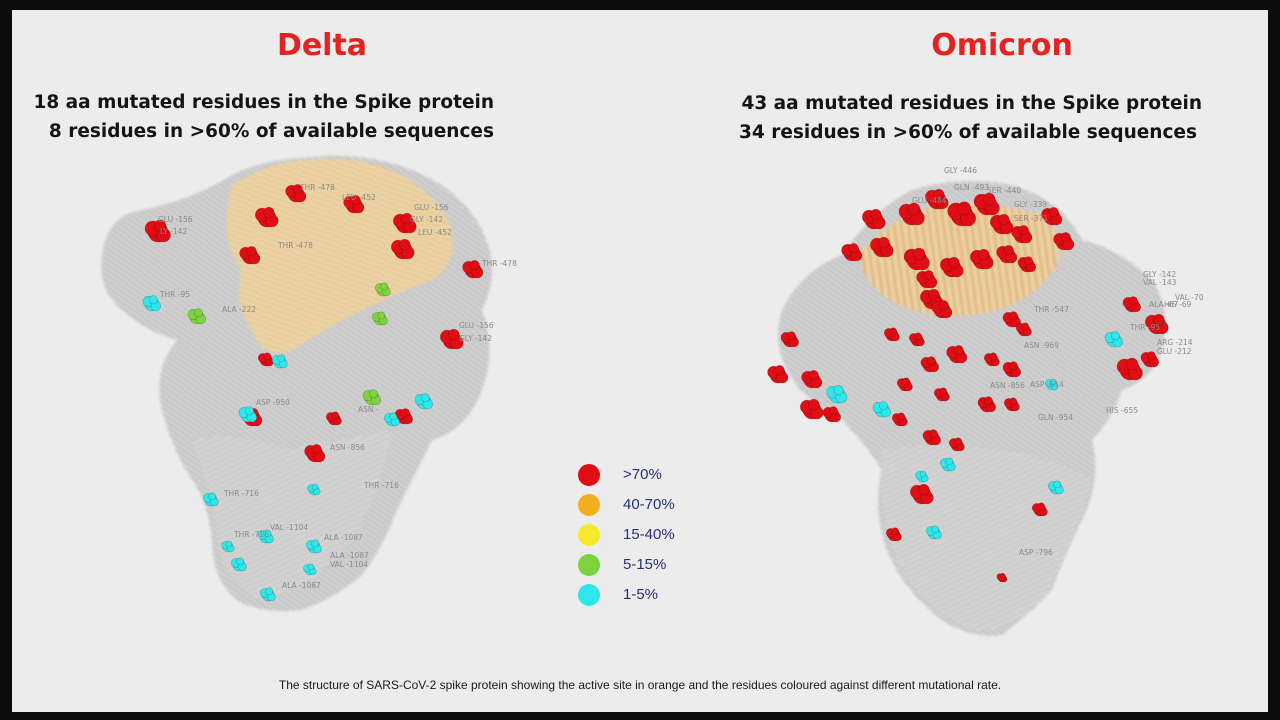  What do you see at coordinates (174, 294) in the screenshot?
I see `residue-label: THR -95` at bounding box center [174, 294].